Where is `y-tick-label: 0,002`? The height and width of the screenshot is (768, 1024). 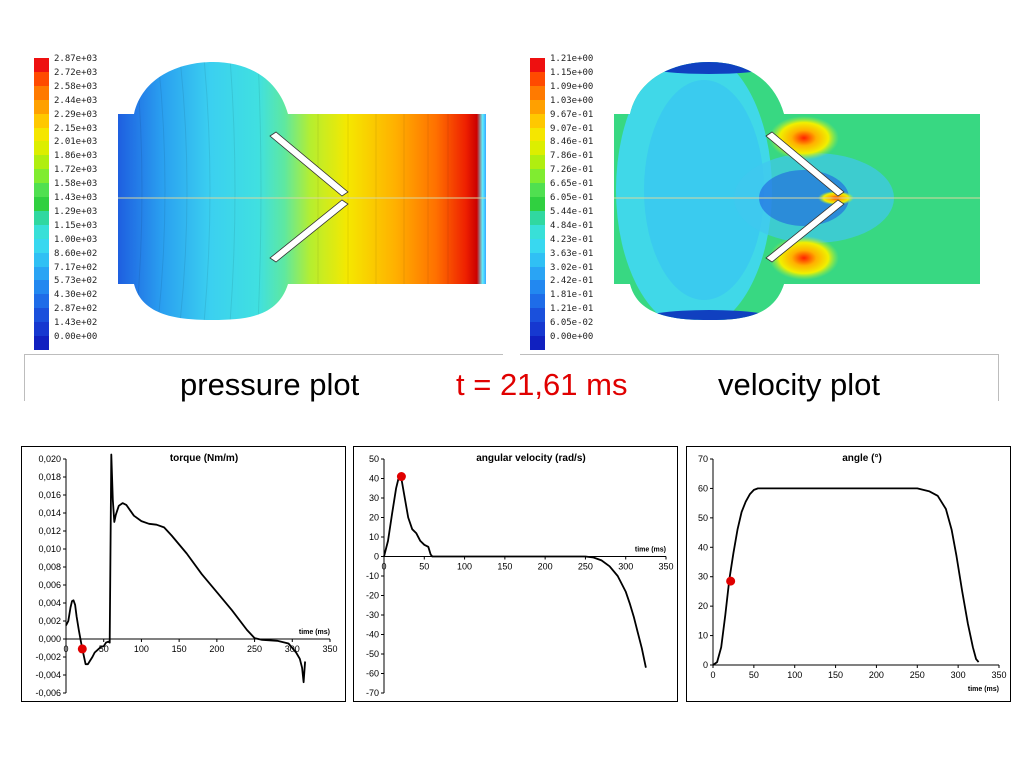 y-tick-label: 0,002 is located at coordinates (49, 621).